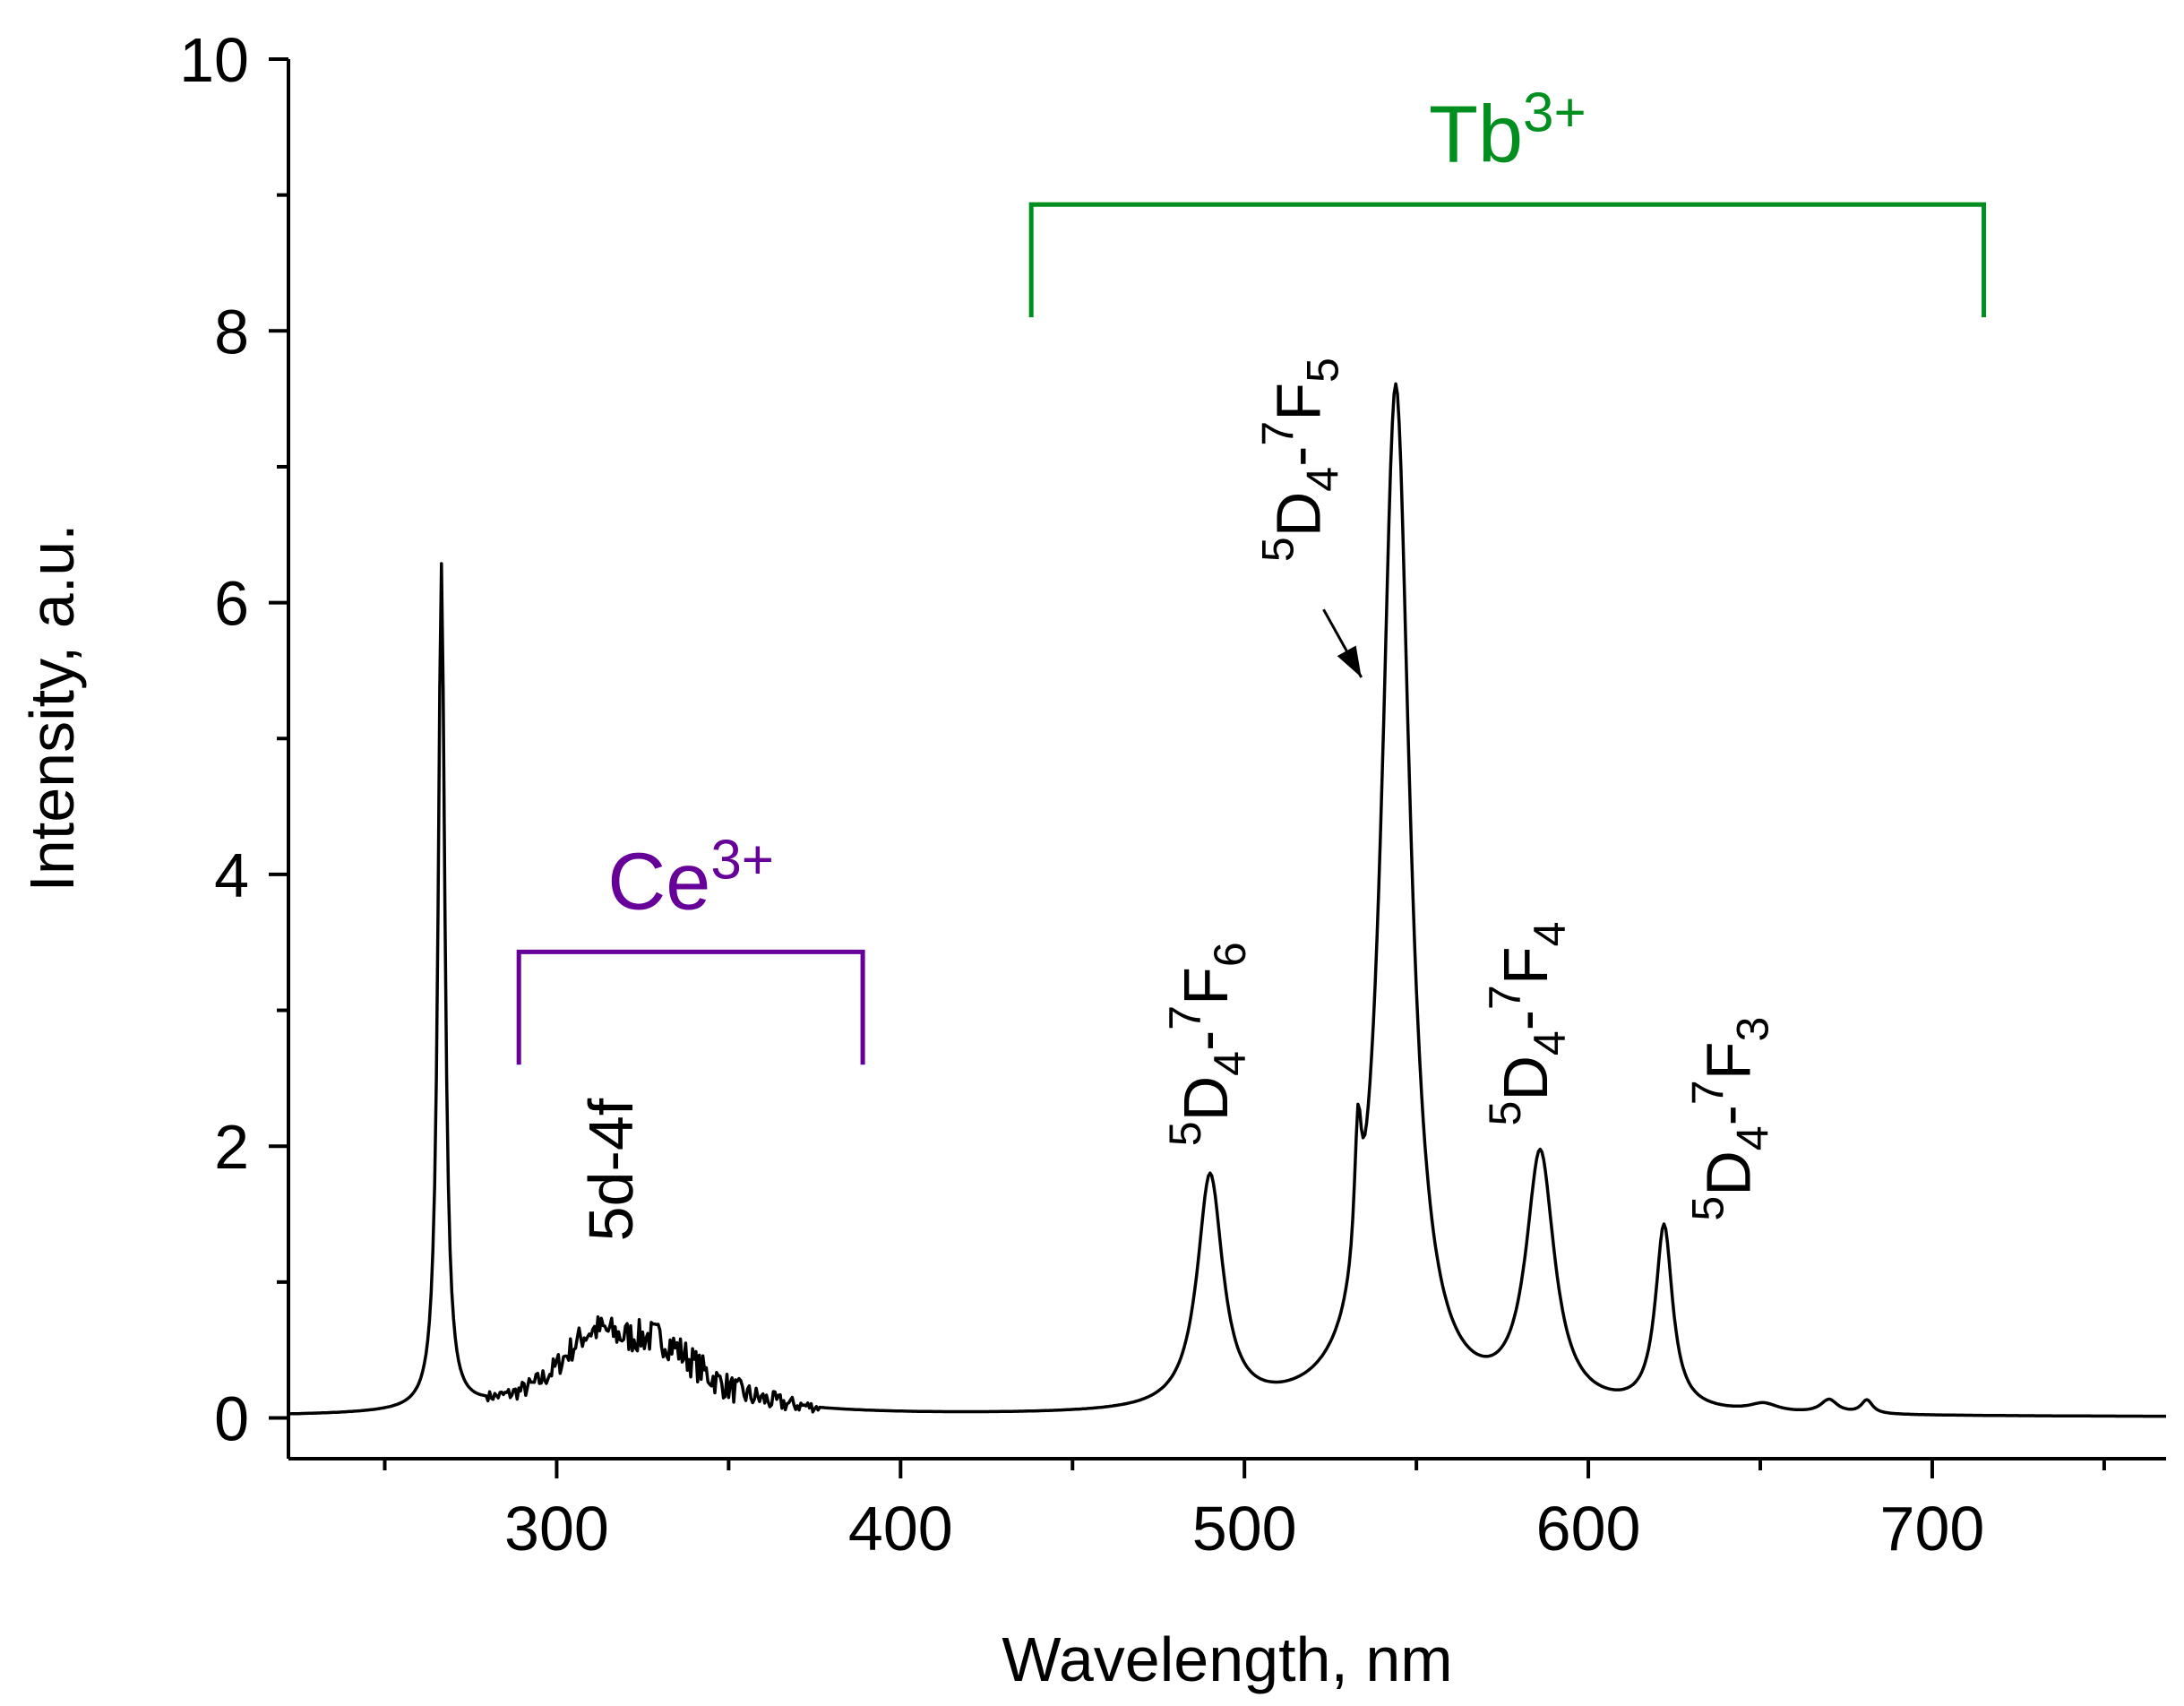  What do you see at coordinates (232, 331) in the screenshot?
I see `y-tick-label: 8` at bounding box center [232, 331].